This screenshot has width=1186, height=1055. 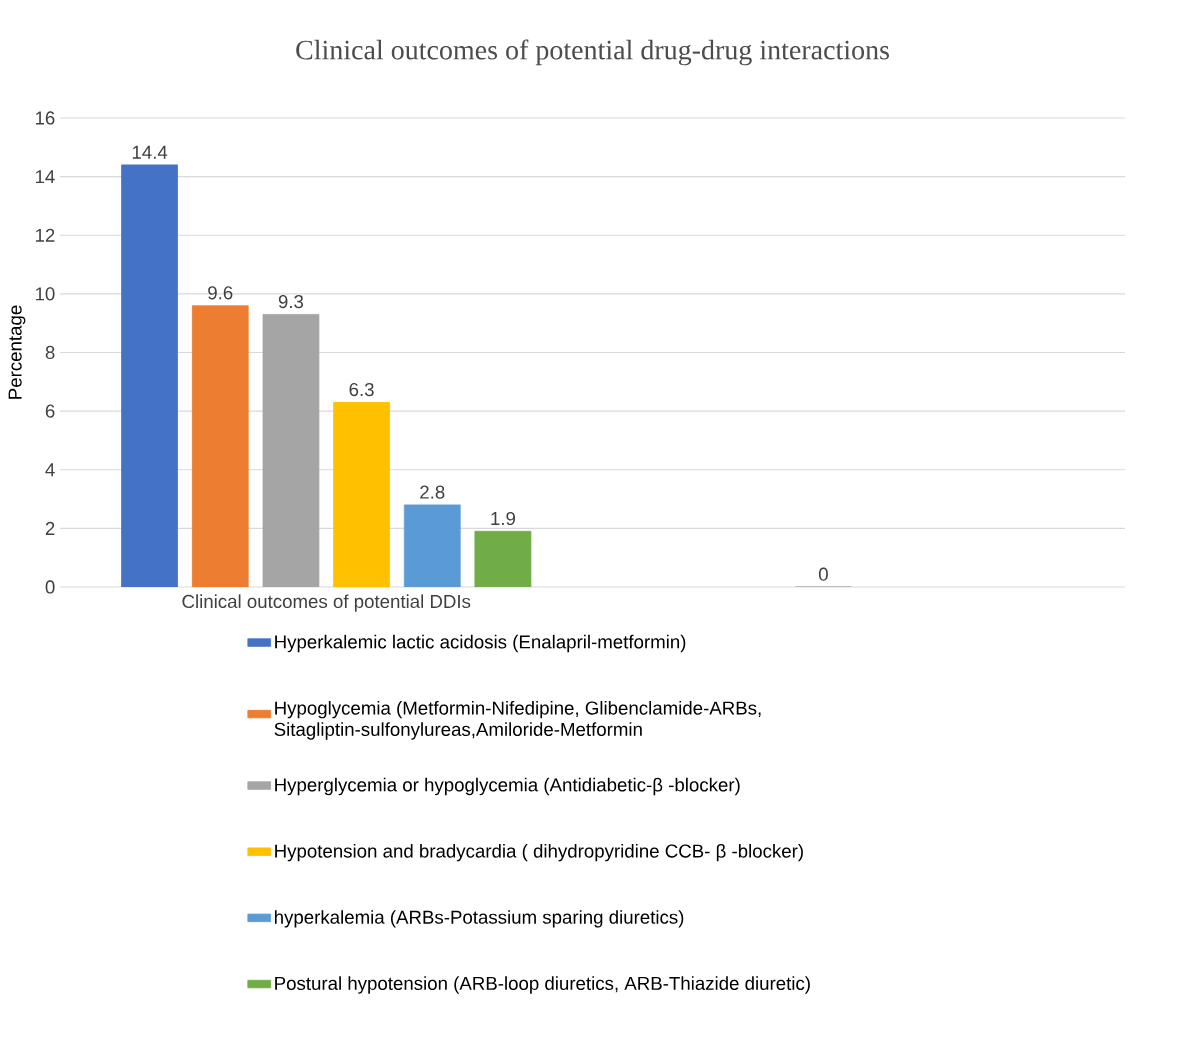 I want to click on data-label: 9.3, so click(x=291, y=301).